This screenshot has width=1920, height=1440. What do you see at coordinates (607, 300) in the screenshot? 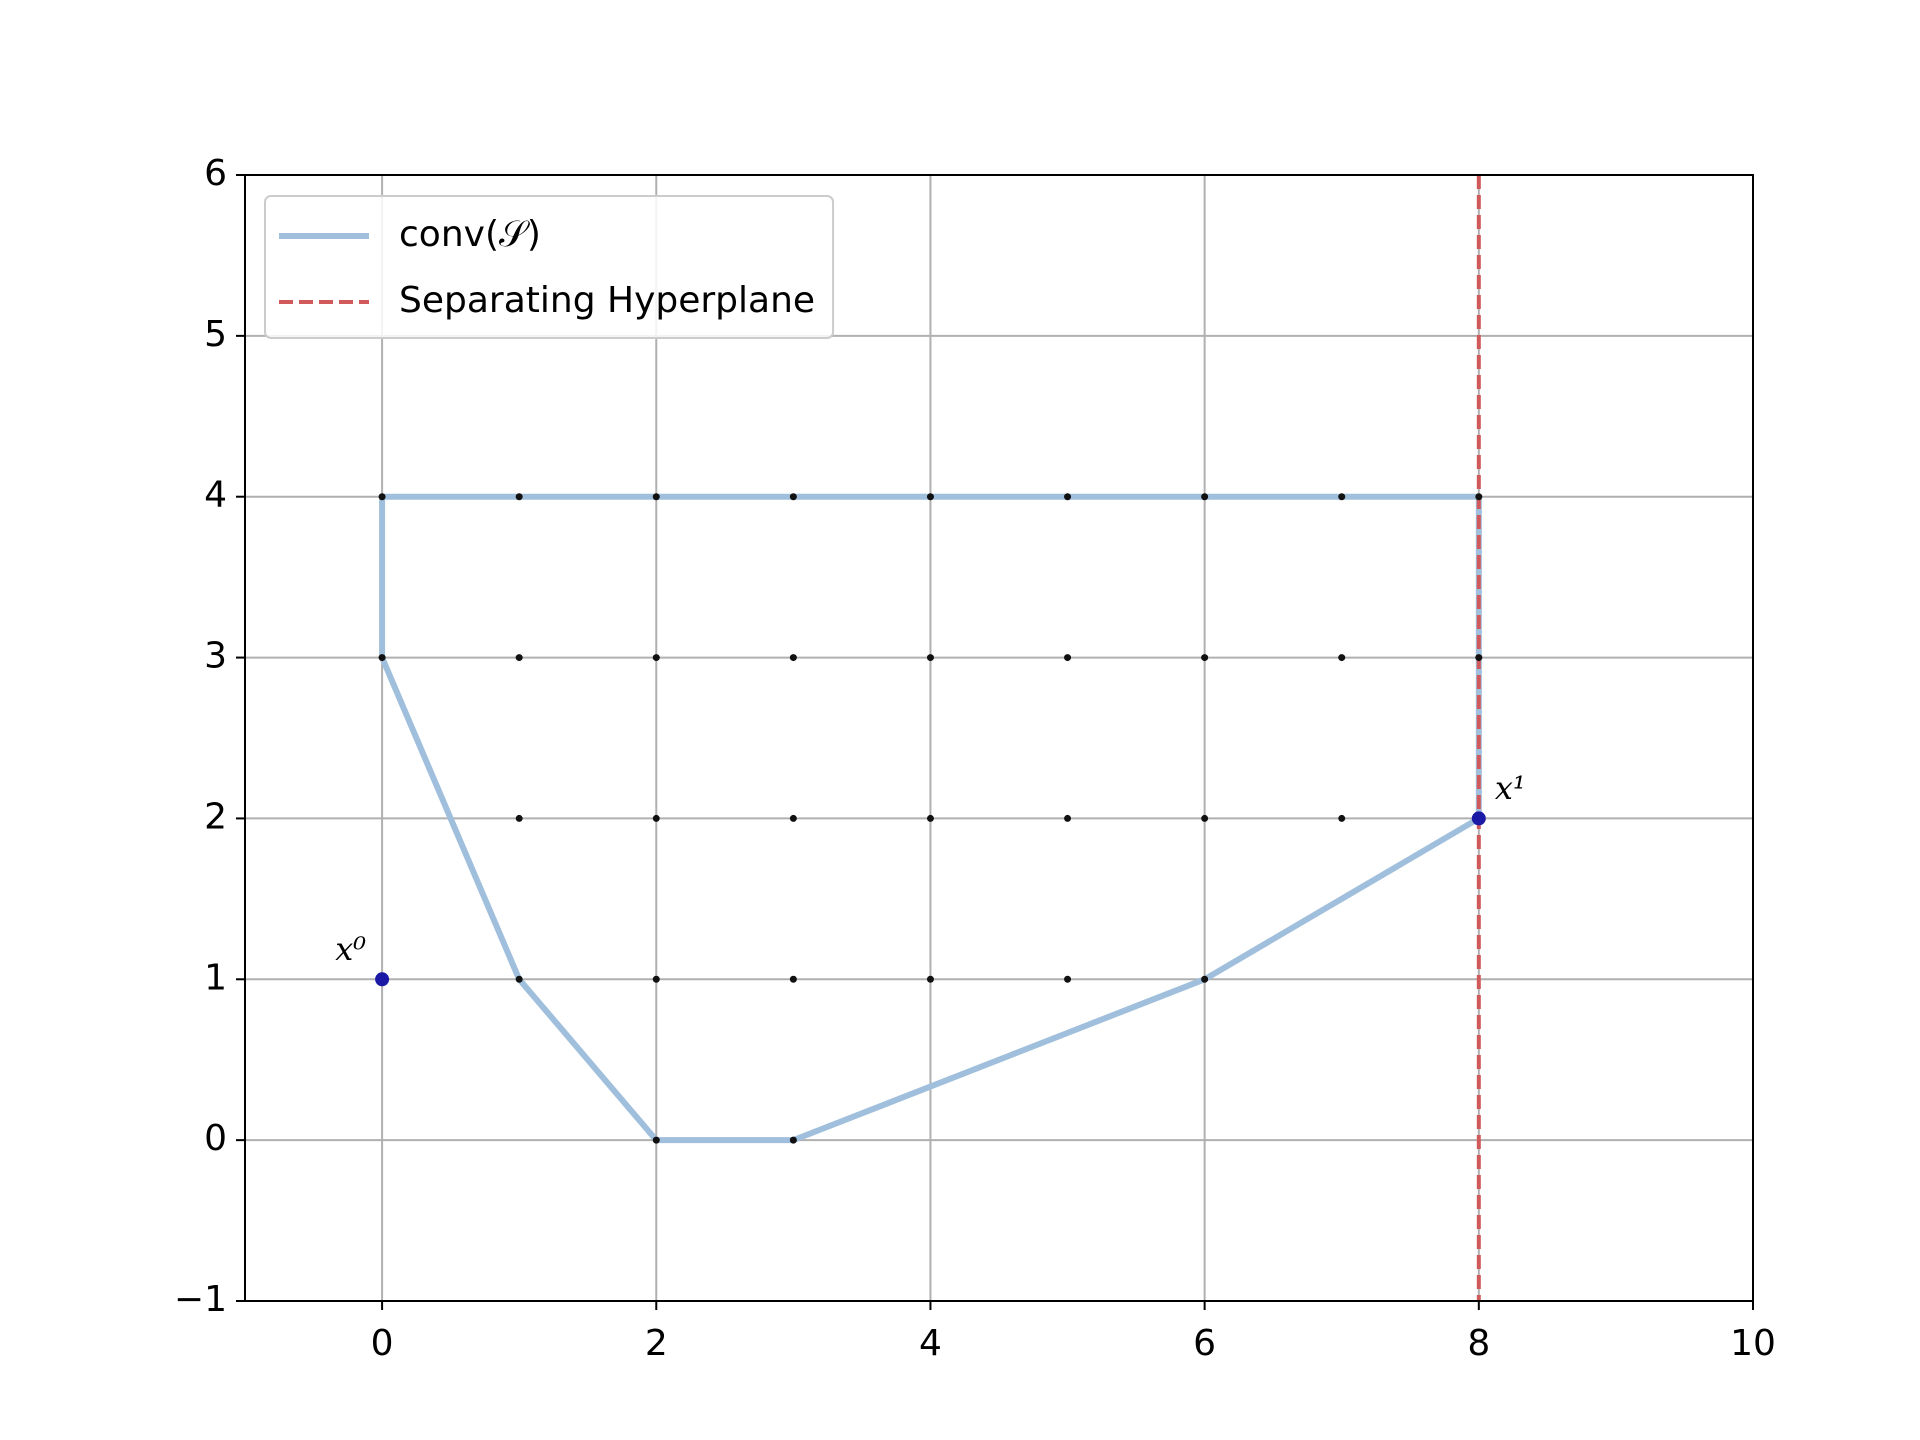
I see `legend-label: Separating Hyperplane` at bounding box center [607, 300].